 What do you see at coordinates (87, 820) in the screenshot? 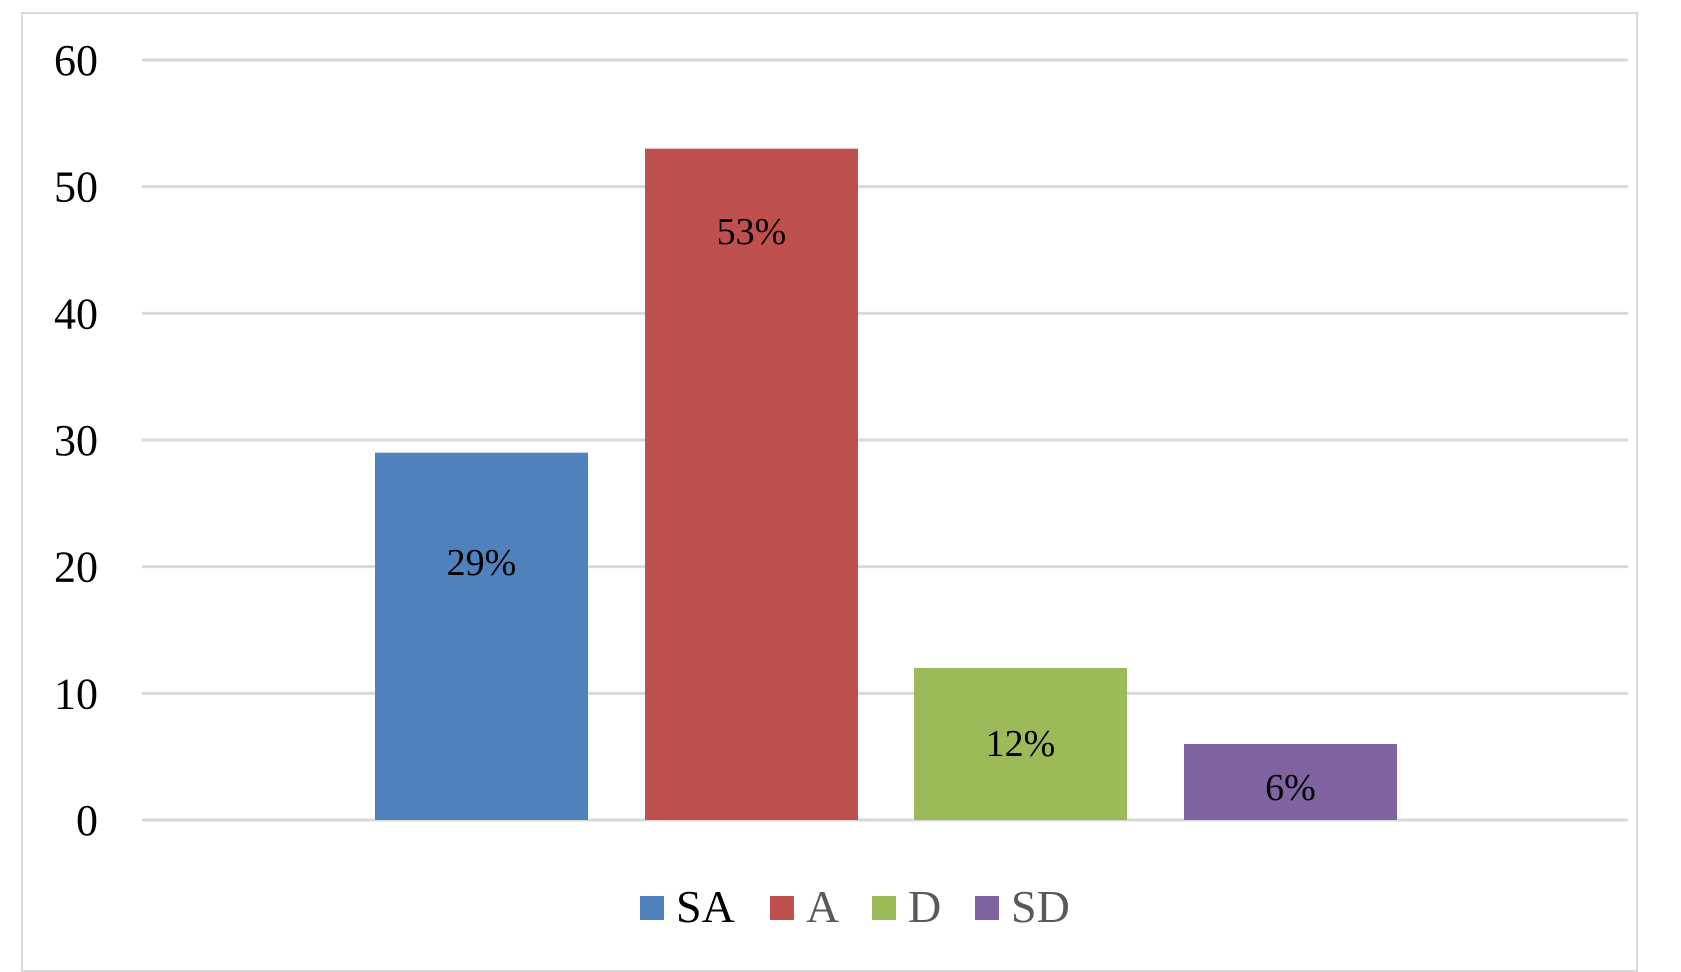
I see `y-tick-label-0: 0` at bounding box center [87, 820].